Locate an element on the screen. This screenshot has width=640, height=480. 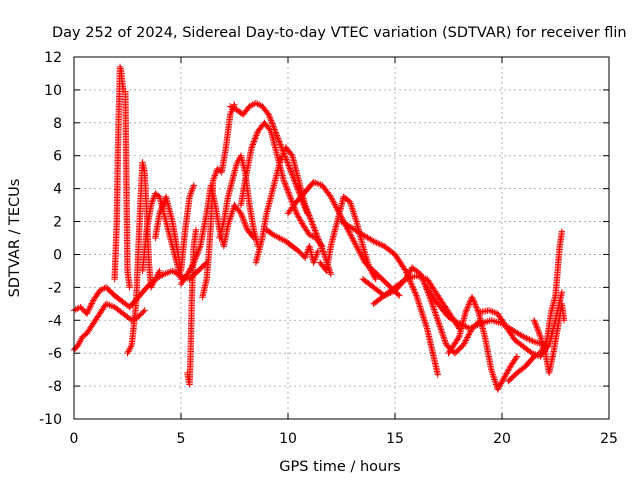
y-axis-label: SDTVAR / TECUs is located at coordinates (15, 238).